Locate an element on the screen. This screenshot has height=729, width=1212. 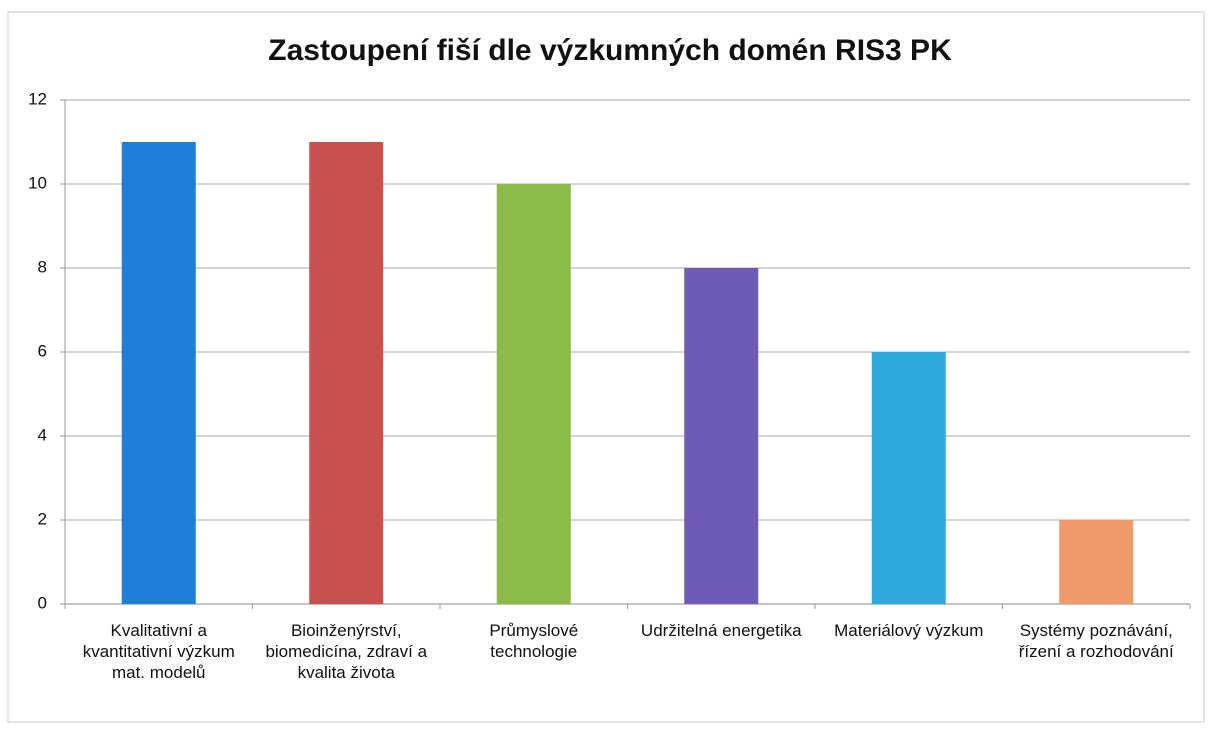
y-tick-label: 0 is located at coordinates (42, 602).